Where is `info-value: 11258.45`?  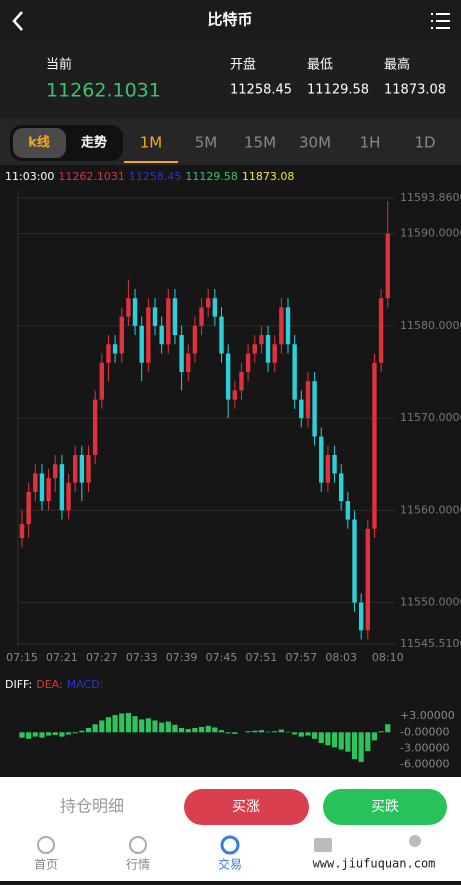 info-value: 11258.45 is located at coordinates (155, 176).